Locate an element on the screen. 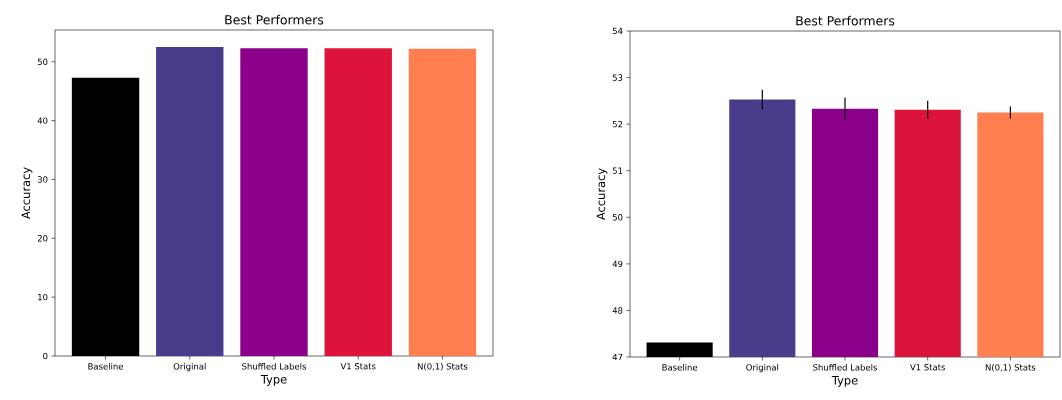  y-tick-label: 0 is located at coordinates (45, 356).